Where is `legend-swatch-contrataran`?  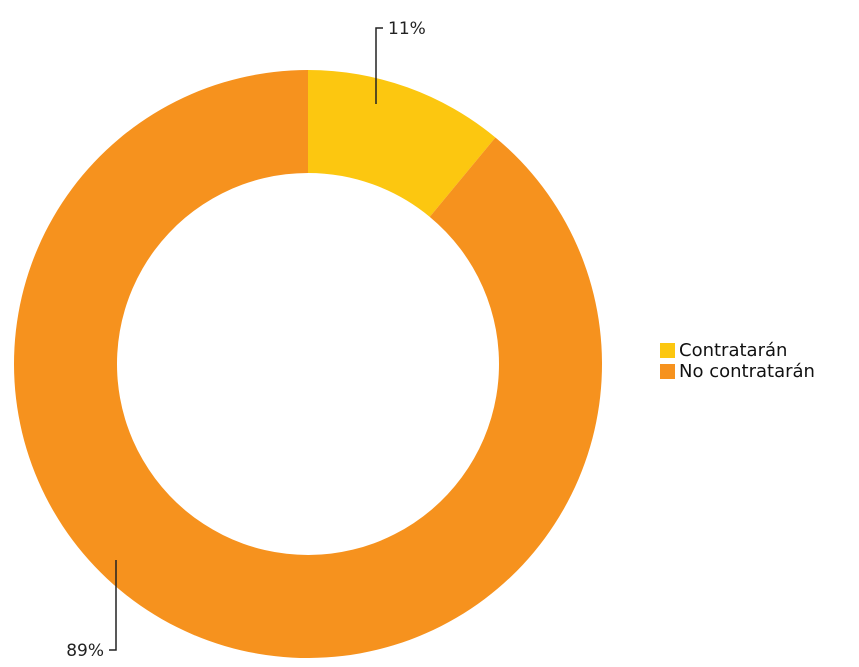
legend-swatch-contrataran is located at coordinates (667, 350).